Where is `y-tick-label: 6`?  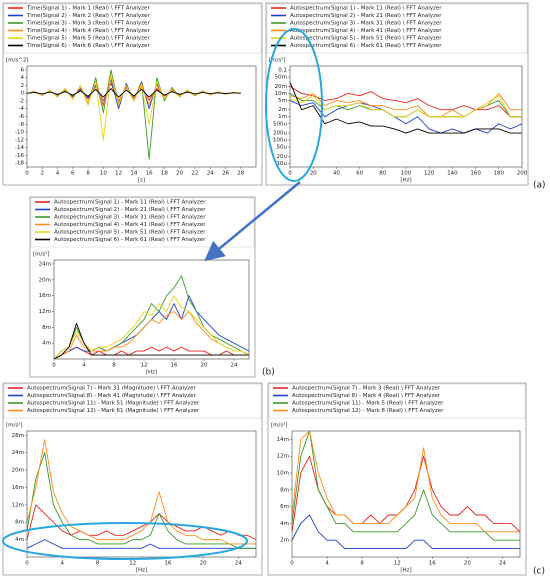
y-tick-label: 6 is located at coordinates (23, 70).